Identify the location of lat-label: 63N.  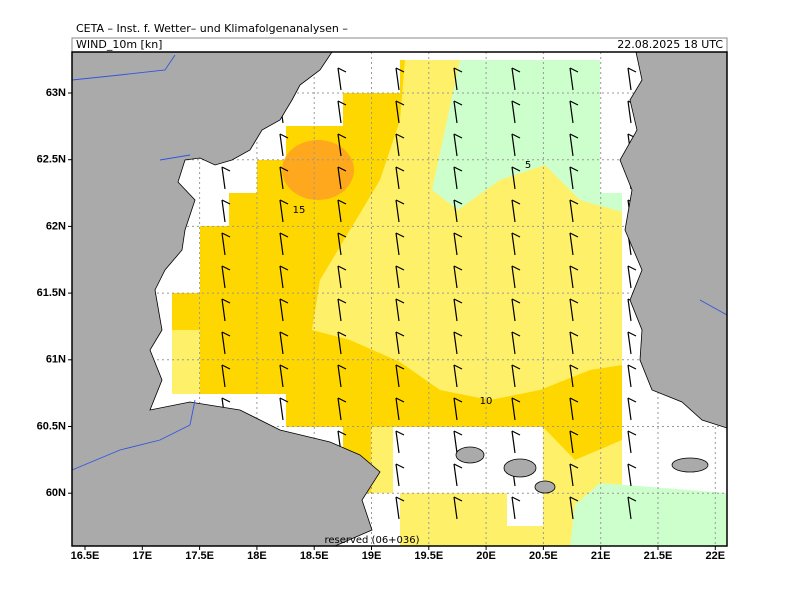
(56, 93).